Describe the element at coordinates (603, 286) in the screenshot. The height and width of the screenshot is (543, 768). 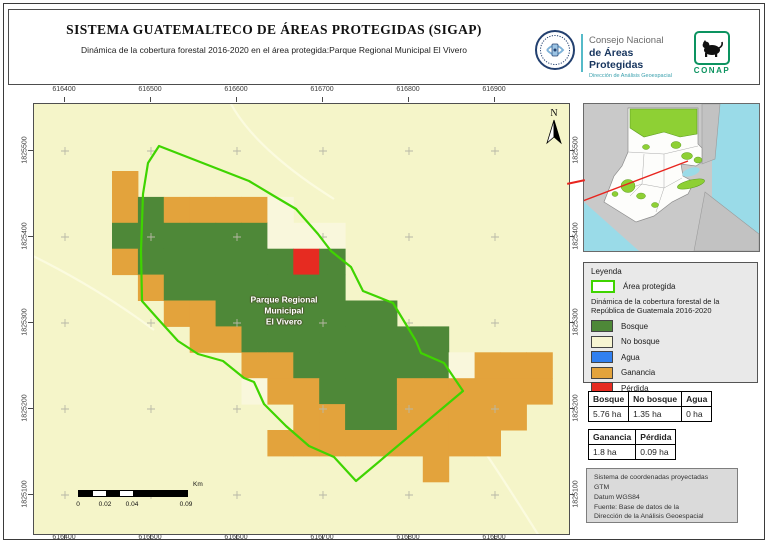
I see `area-protegida-swatch` at that location.